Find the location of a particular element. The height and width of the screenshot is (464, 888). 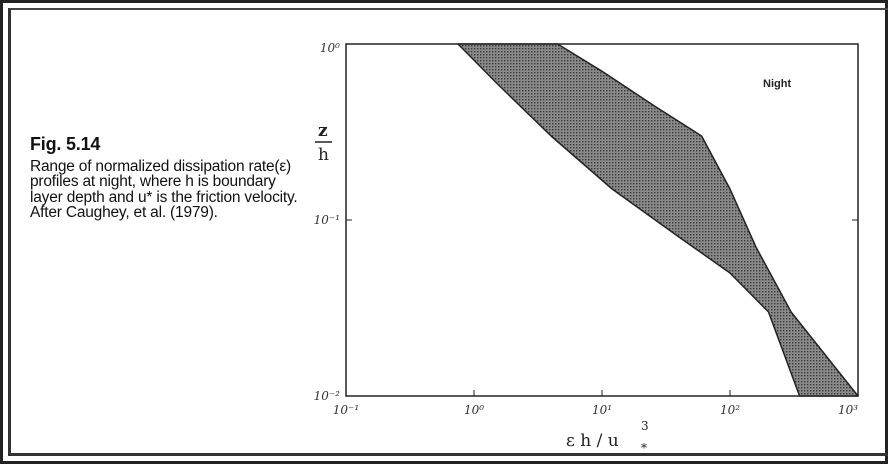

figure-number: Fig. 5.14 is located at coordinates (65, 144).